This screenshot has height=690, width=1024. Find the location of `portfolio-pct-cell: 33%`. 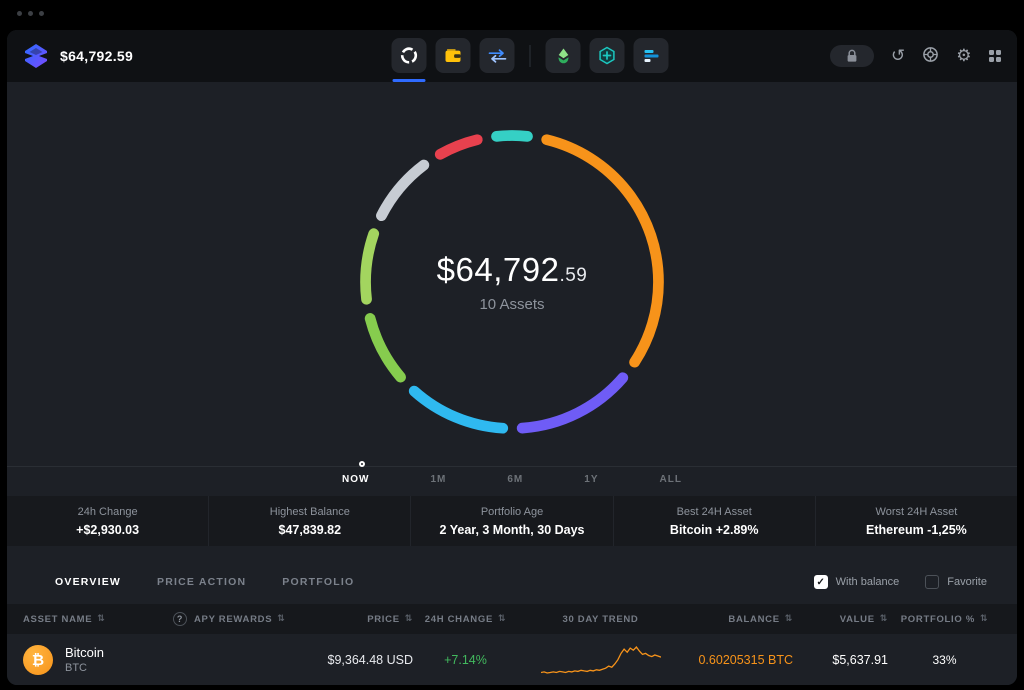

portfolio-pct-cell: 33% is located at coordinates (944, 659).